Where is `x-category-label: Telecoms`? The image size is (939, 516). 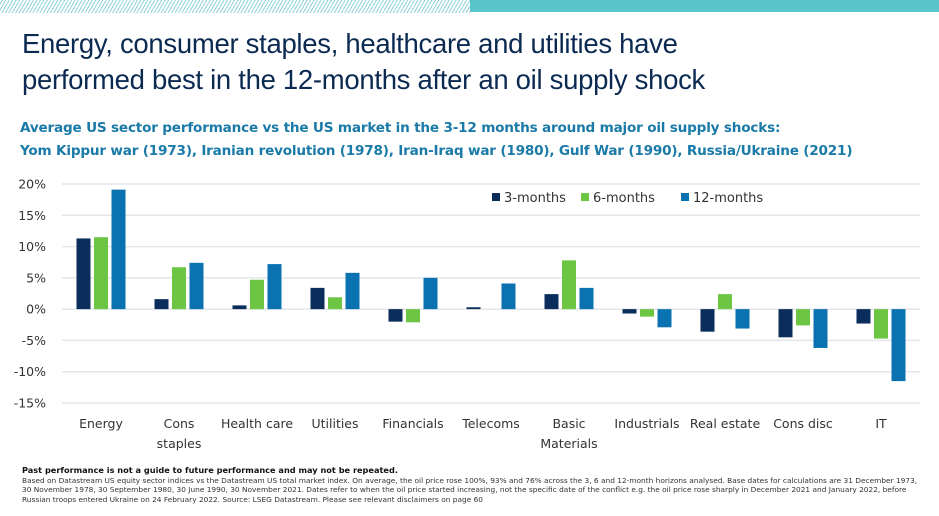 x-category-label: Telecoms is located at coordinates (490, 423).